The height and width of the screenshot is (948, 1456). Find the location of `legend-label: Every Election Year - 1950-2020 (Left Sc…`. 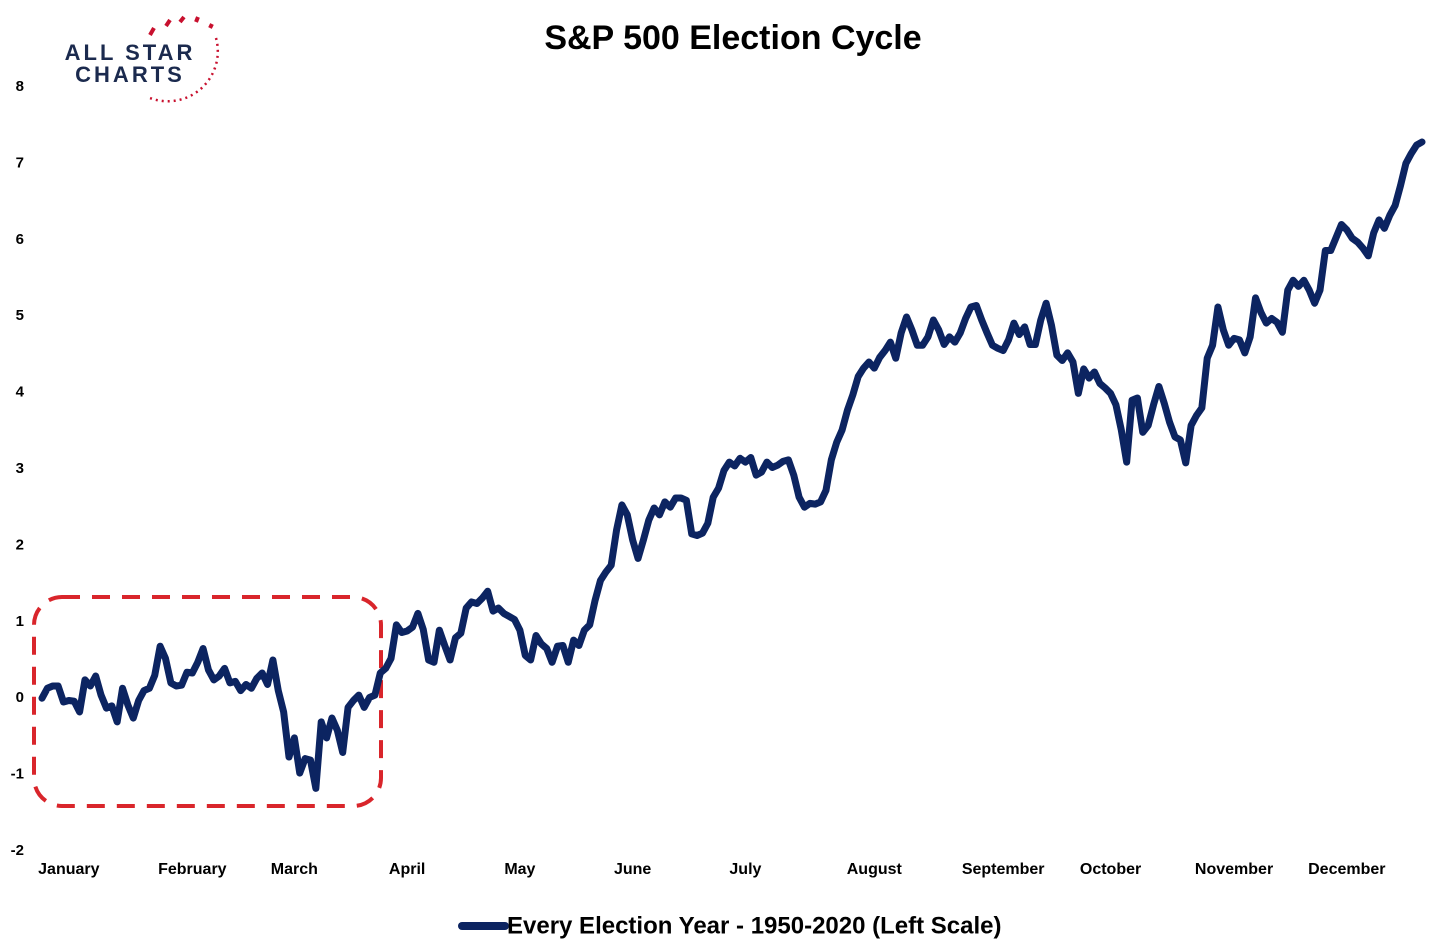

legend-label: Every Election Year - 1950-2020 (Left Sc… is located at coordinates (754, 925).